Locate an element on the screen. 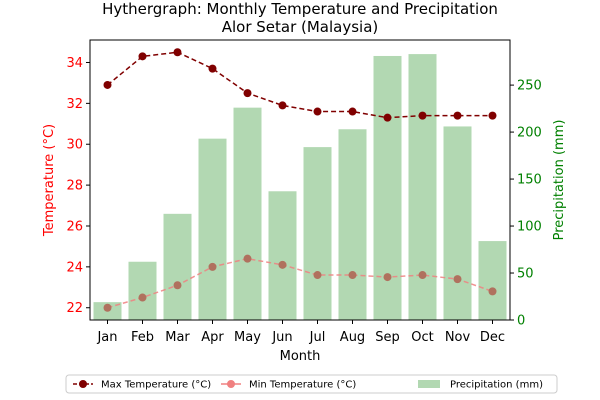 The width and height of the screenshot is (600, 400). precipitation-tick-label: 100 is located at coordinates (529, 227).